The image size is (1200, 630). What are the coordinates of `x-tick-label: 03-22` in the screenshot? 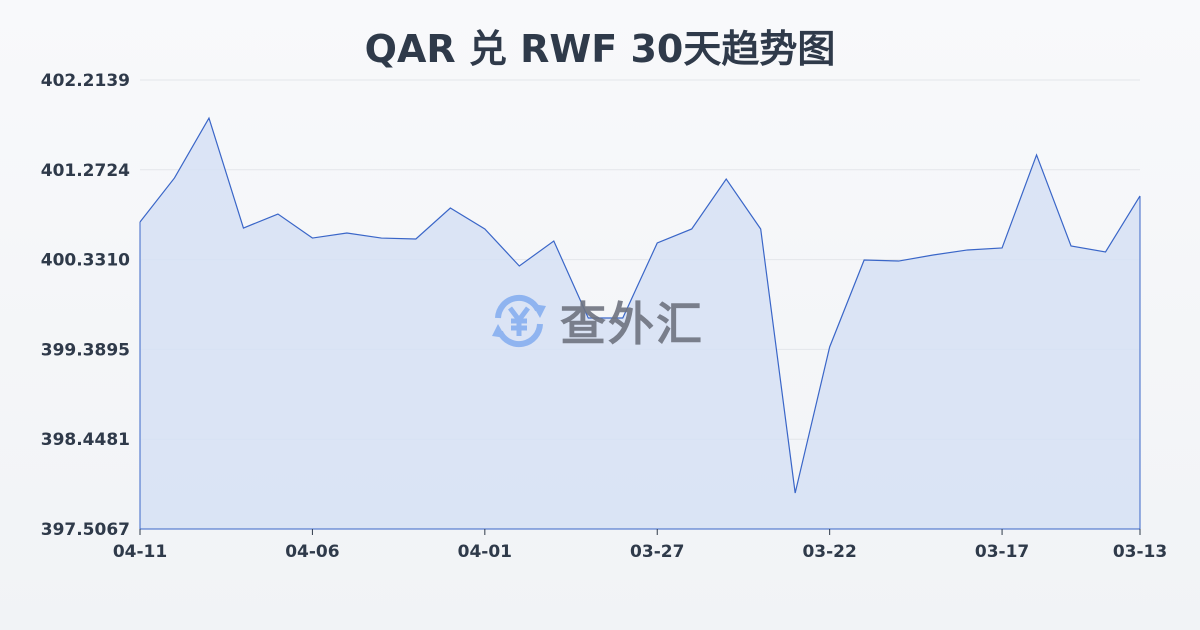 It's located at (829, 552).